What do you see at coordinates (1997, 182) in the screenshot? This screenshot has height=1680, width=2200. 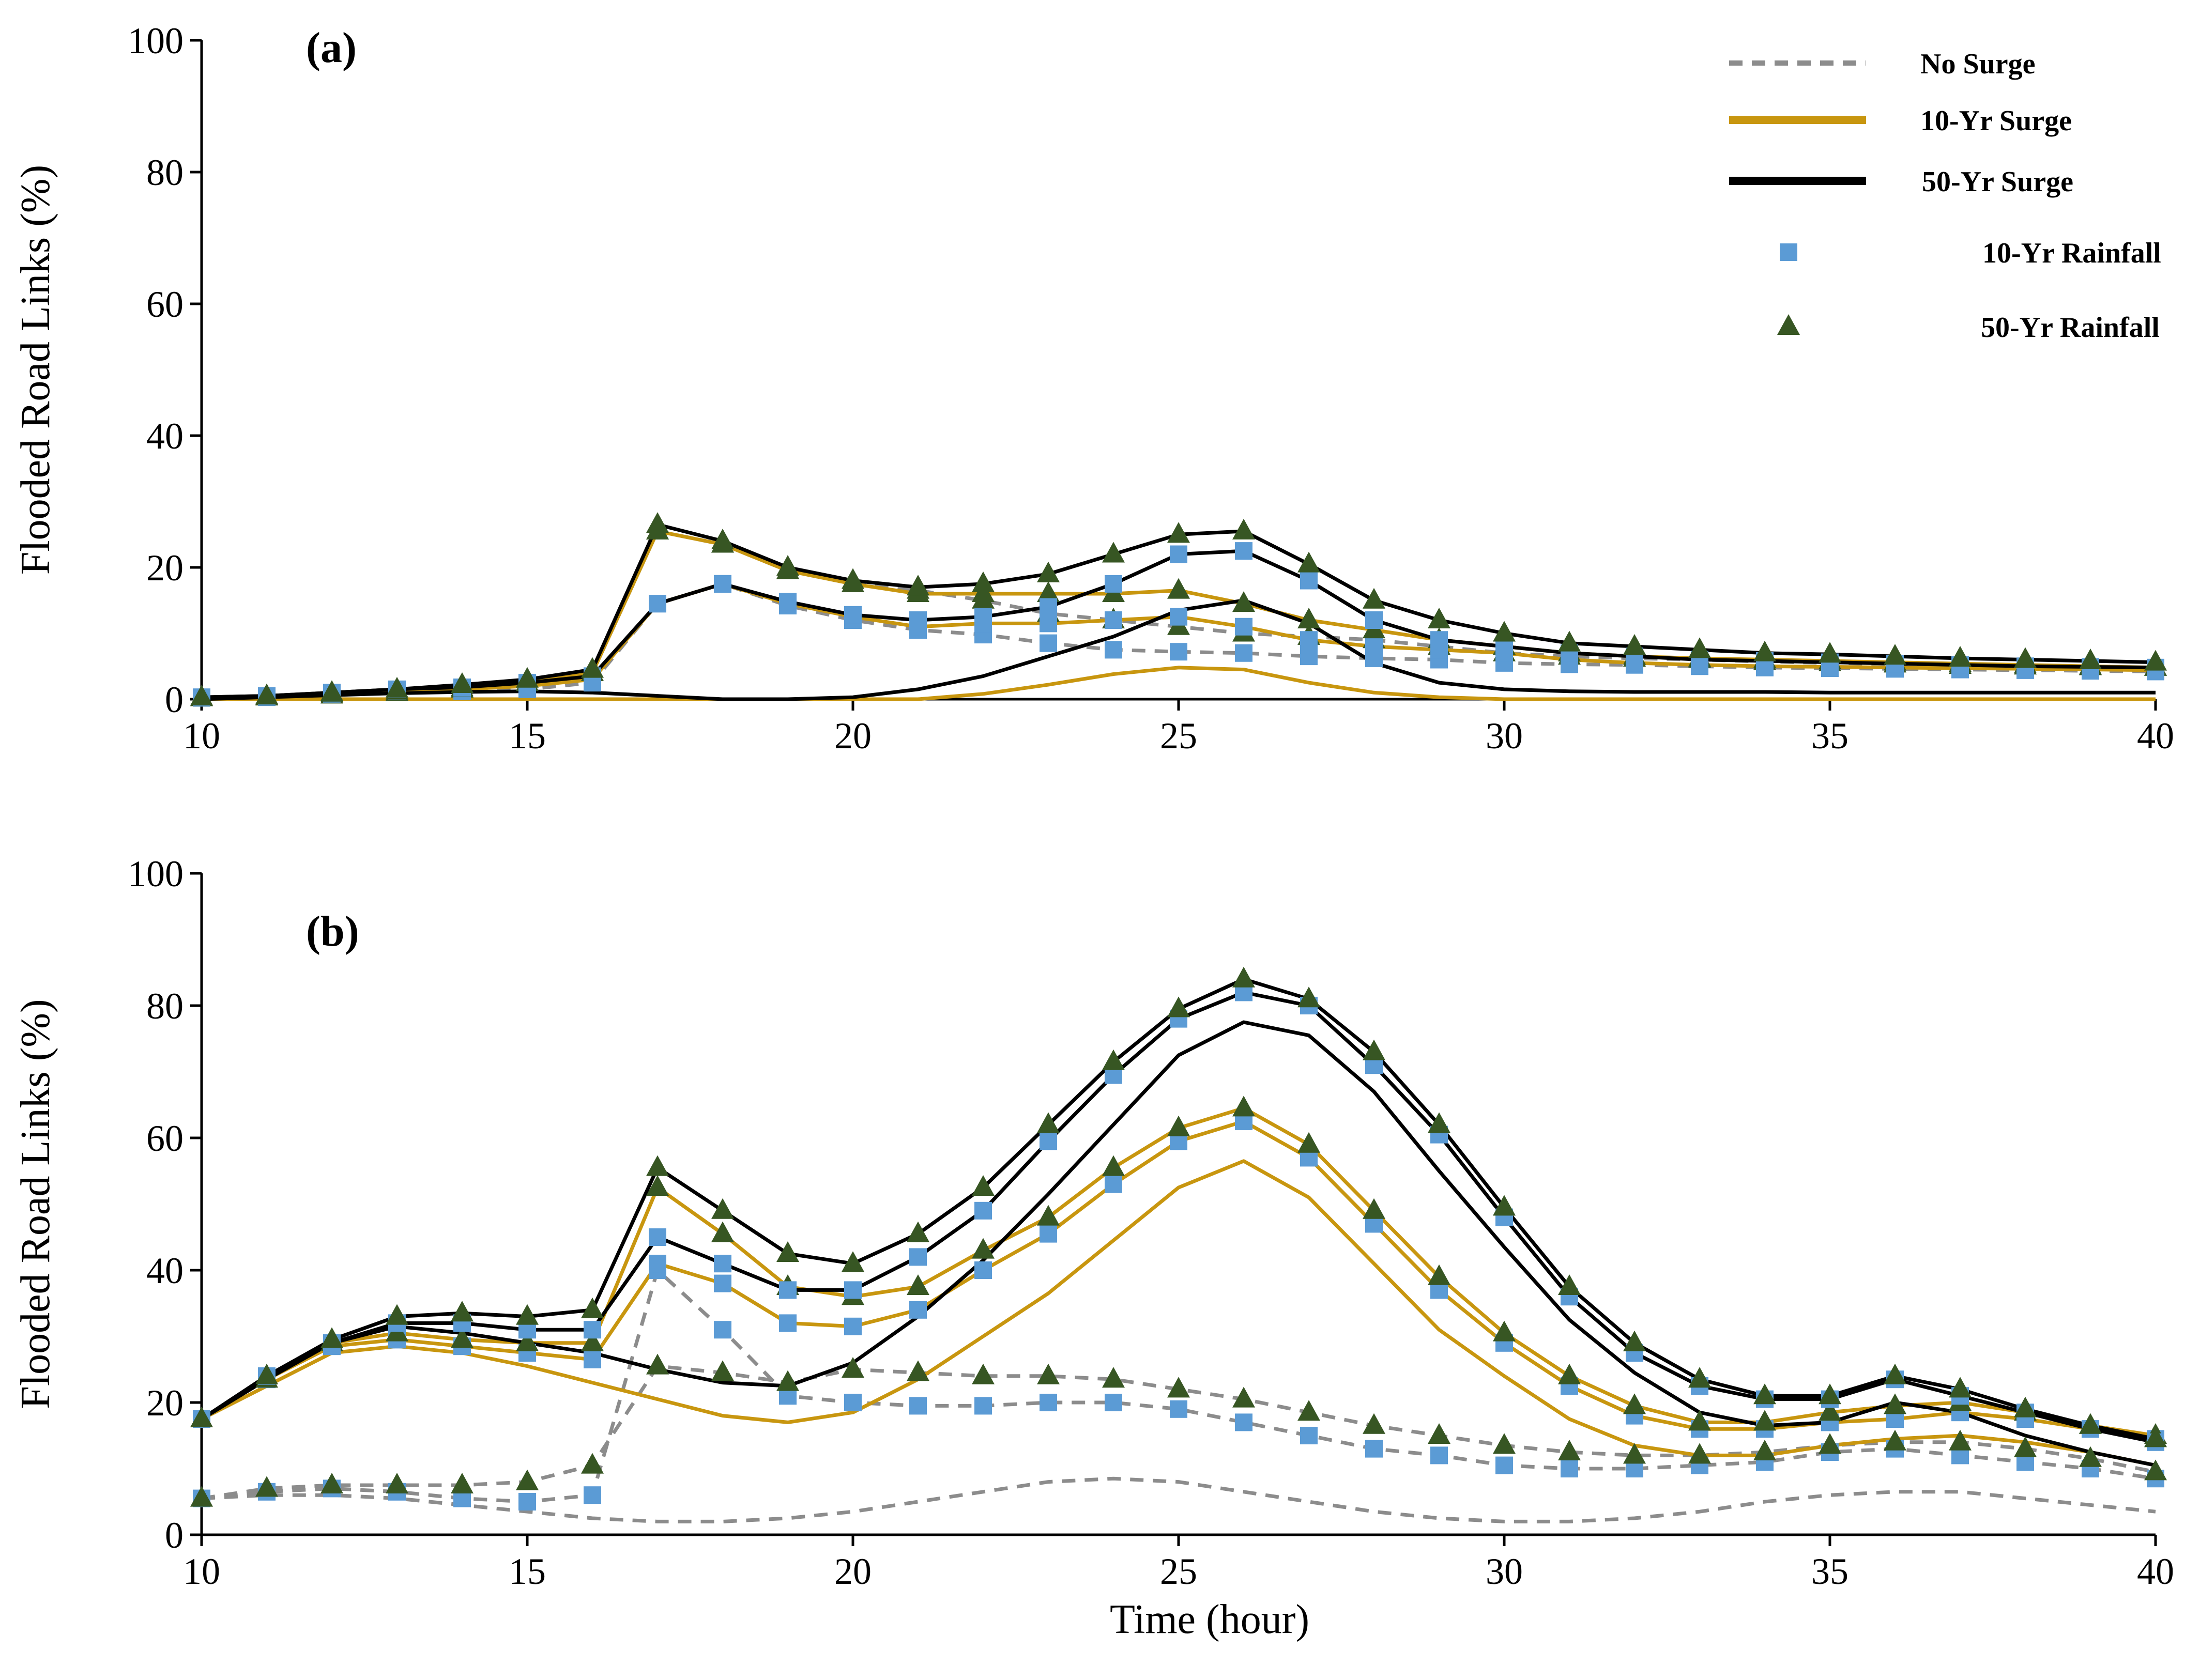 I see `legend-label: 50-Yr Surge` at bounding box center [1997, 182].